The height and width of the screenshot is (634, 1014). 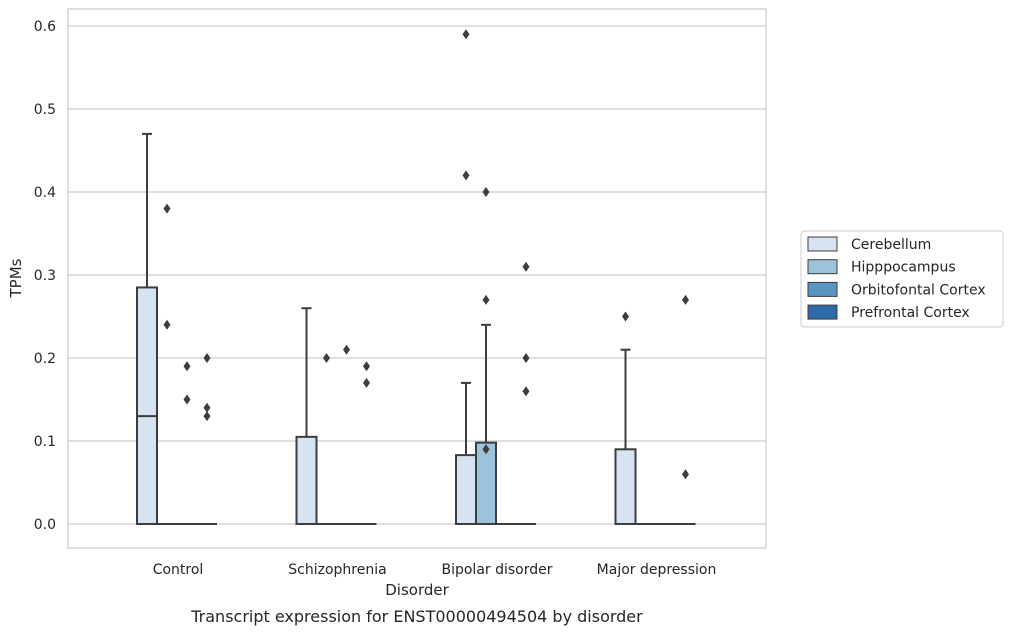 I want to click on x-tick-label: Schizophrenia, so click(x=337, y=570).